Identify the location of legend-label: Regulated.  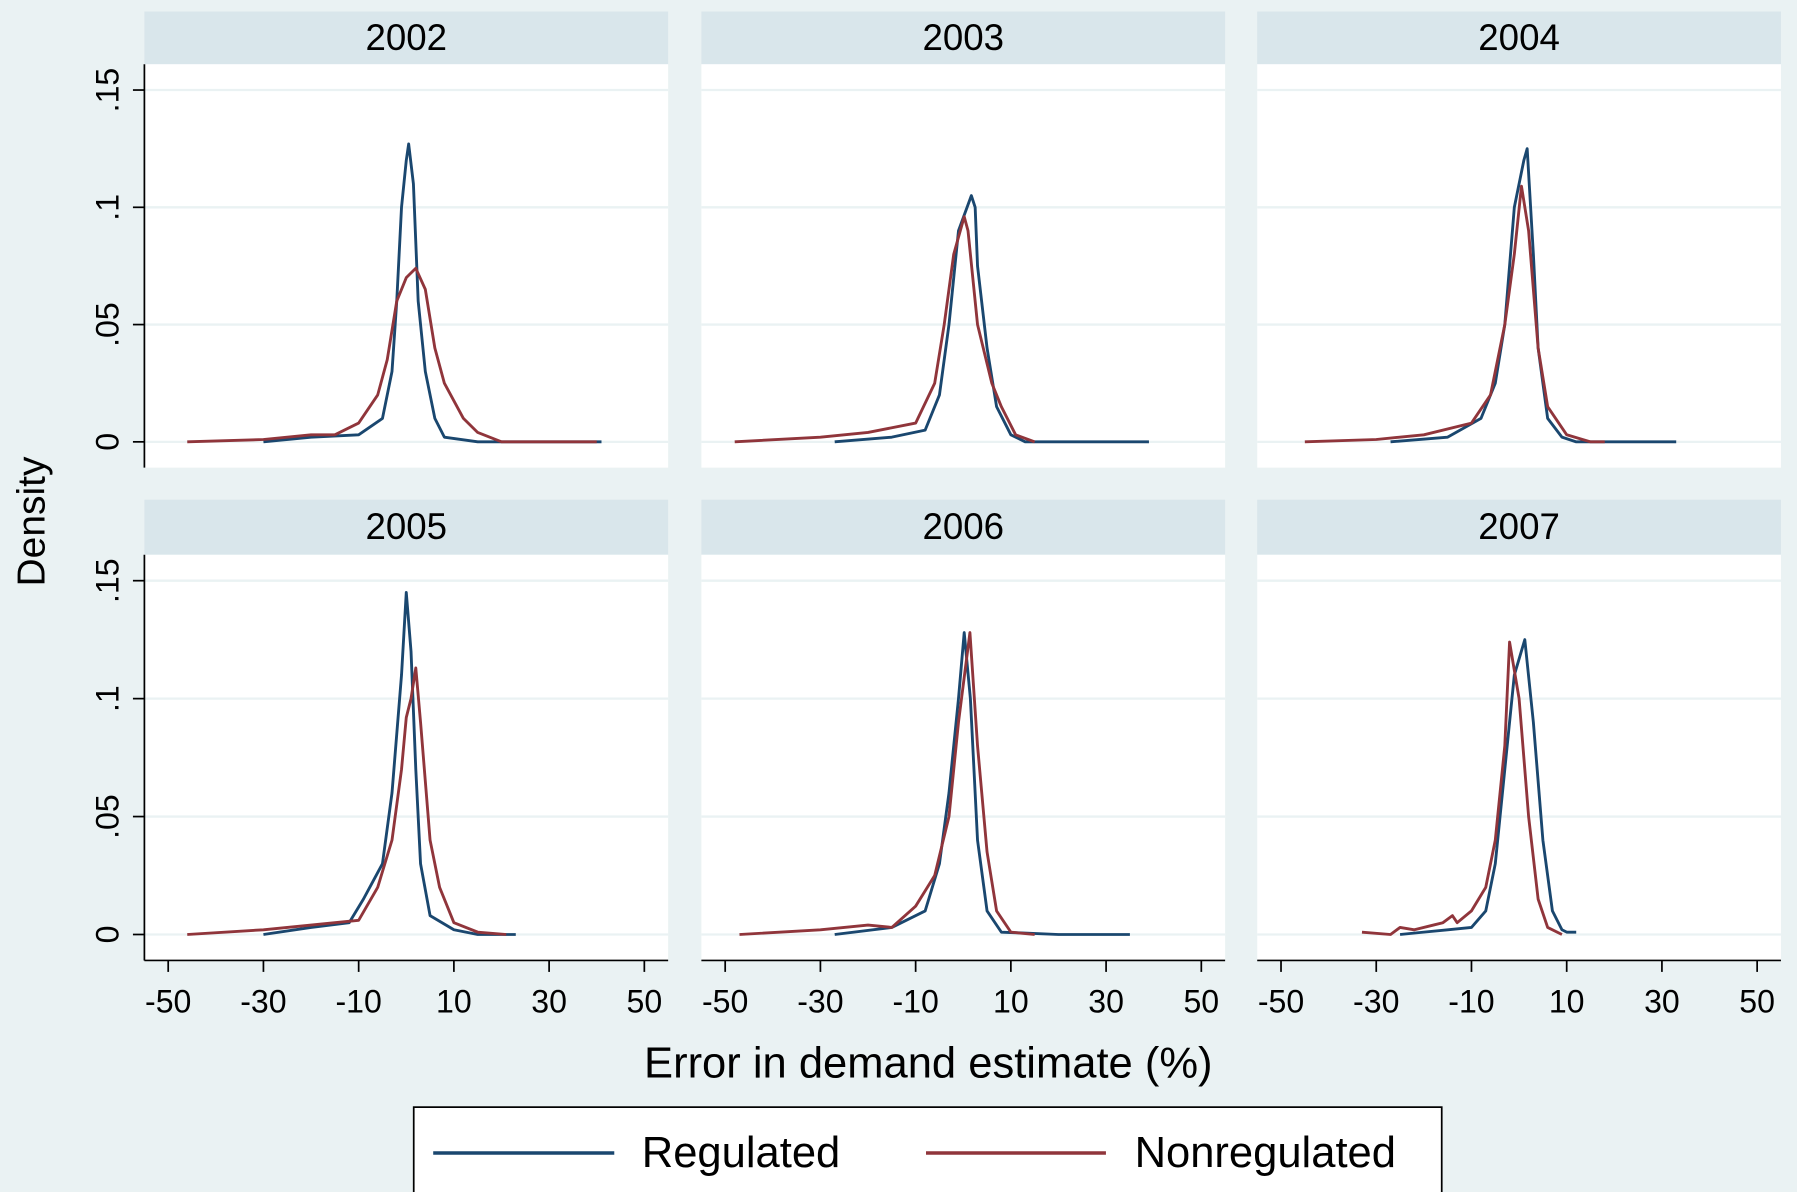
(741, 1153).